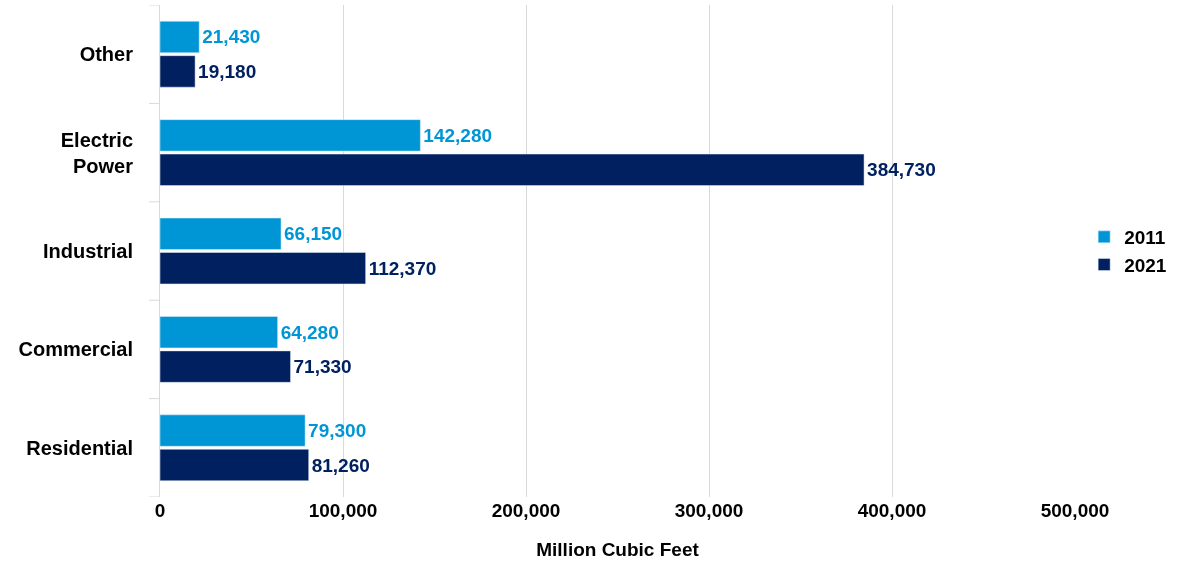 The height and width of the screenshot is (582, 1191). Describe the element at coordinates (313, 234) in the screenshot. I see `data-label: 66,150` at that location.